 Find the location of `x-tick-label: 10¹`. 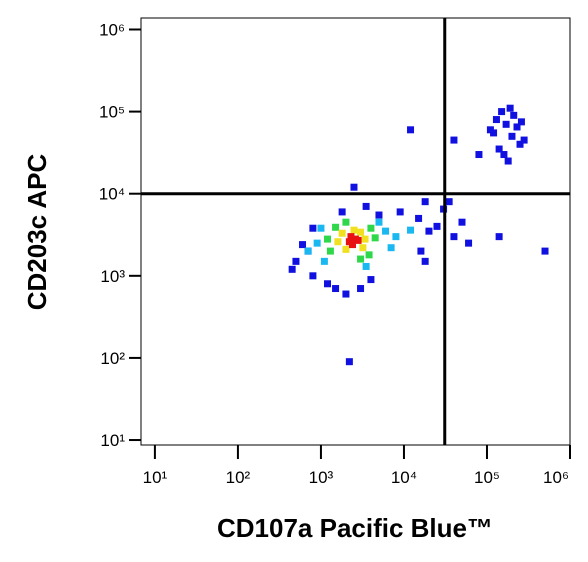

x-tick-label: 10¹ is located at coordinates (155, 477).